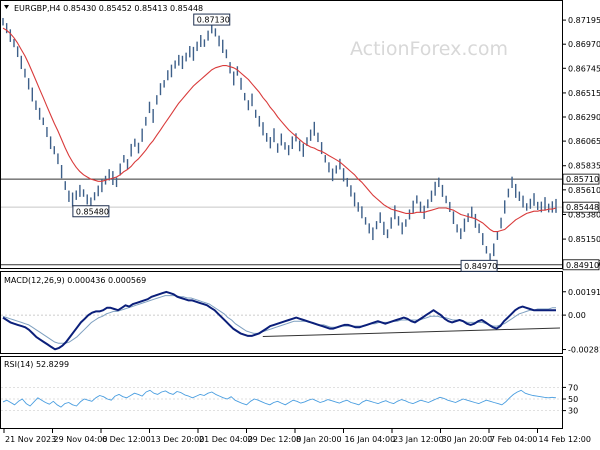  Describe the element at coordinates (584, 214) in the screenshot. I see `price-tick-label: 0.85380` at that location.